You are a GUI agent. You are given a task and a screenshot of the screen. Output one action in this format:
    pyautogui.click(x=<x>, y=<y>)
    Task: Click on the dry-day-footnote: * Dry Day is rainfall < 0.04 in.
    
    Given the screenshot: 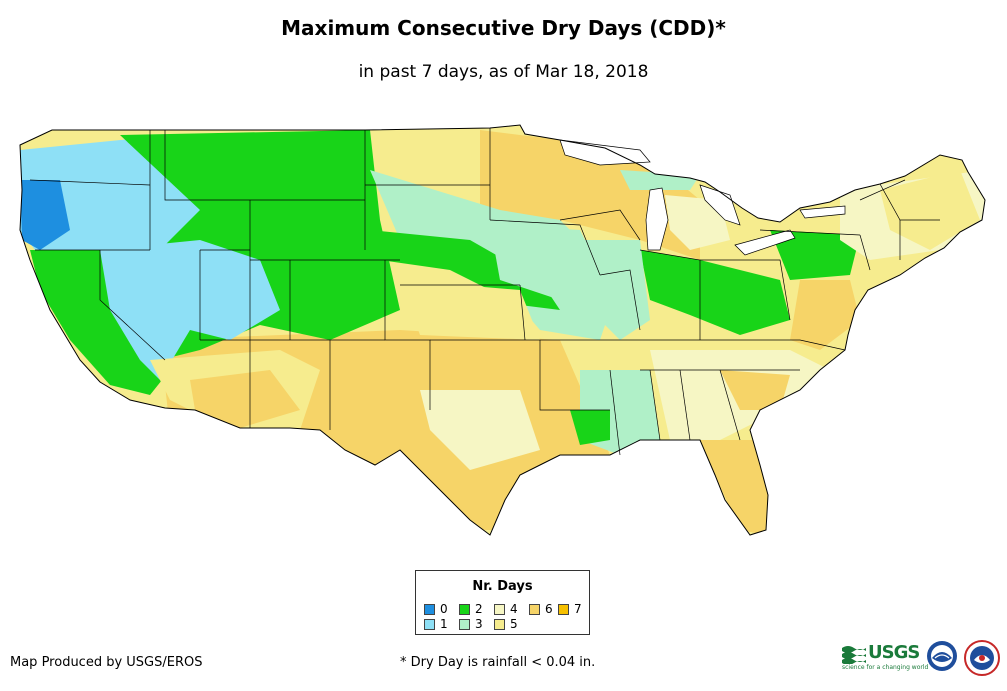 What is the action you would take?
    pyautogui.click(x=498, y=662)
    